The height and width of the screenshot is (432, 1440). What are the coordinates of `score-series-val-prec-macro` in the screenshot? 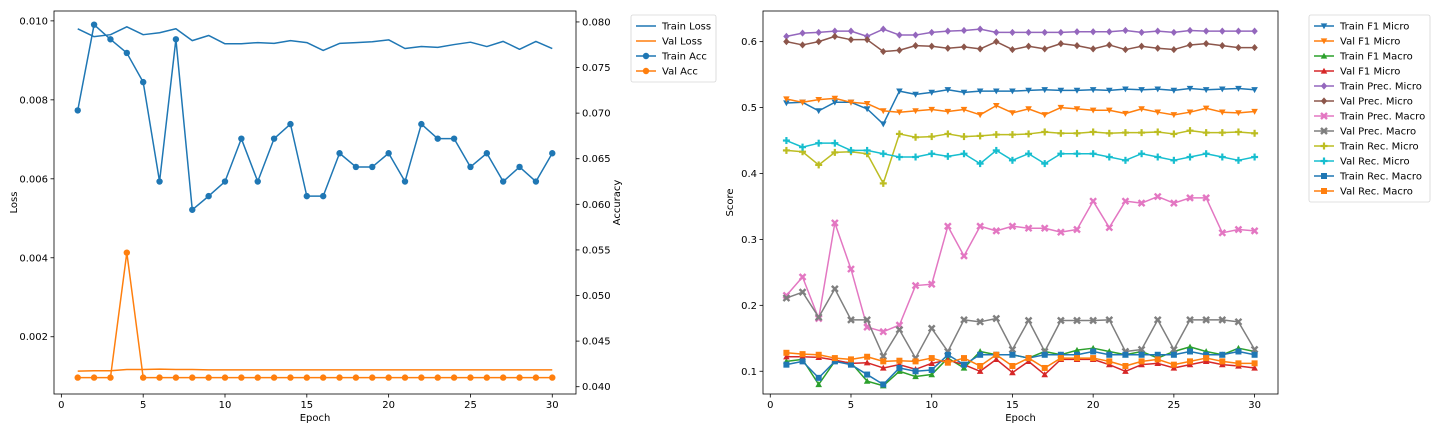 It's located at (1020, 323).